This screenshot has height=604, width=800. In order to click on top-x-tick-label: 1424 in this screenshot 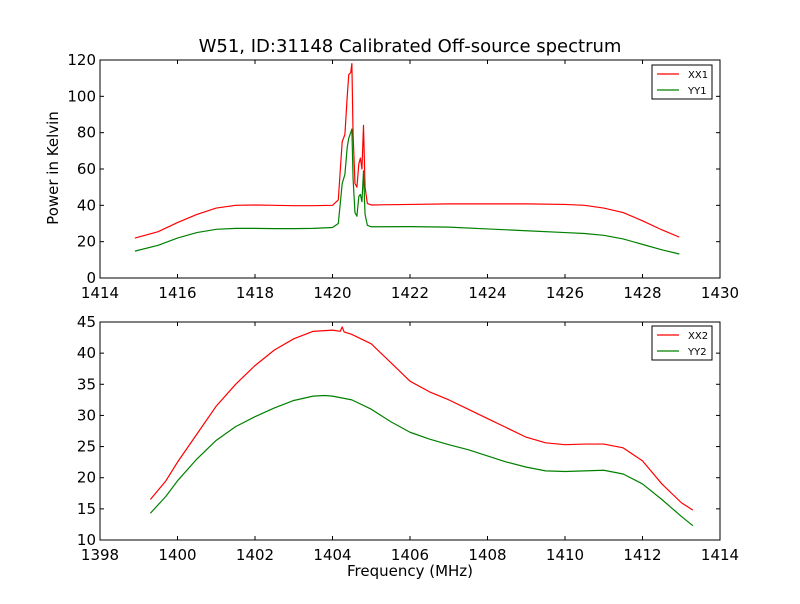, I will do `click(487, 293)`.